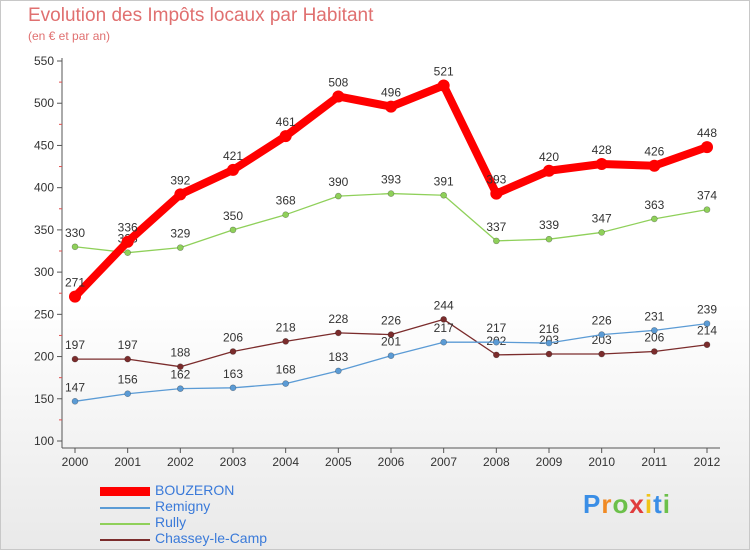 The width and height of the screenshot is (750, 550). I want to click on logo-letter: P, so click(592, 504).